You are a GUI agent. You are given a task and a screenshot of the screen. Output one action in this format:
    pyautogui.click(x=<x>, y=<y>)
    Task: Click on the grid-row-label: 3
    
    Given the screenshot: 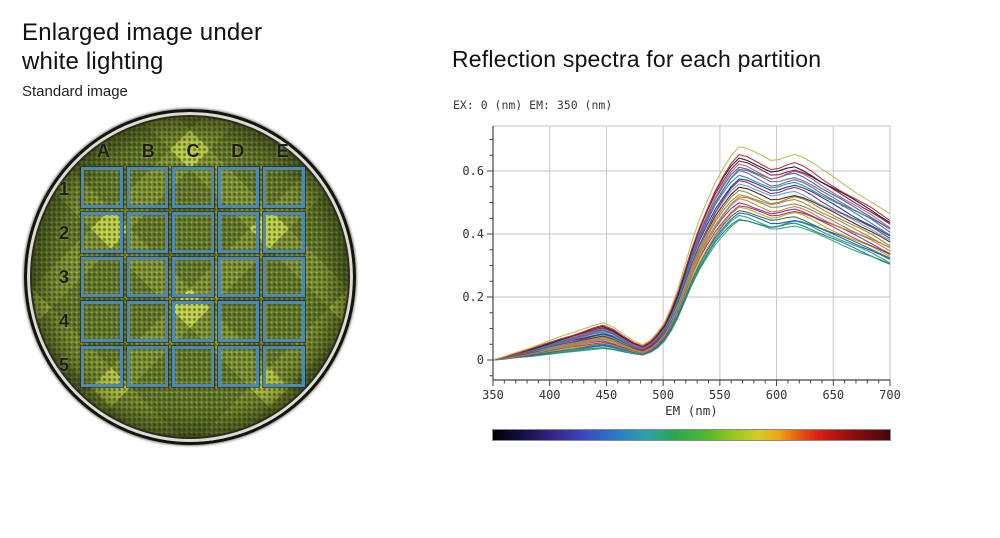 What is the action you would take?
    pyautogui.click(x=63, y=276)
    